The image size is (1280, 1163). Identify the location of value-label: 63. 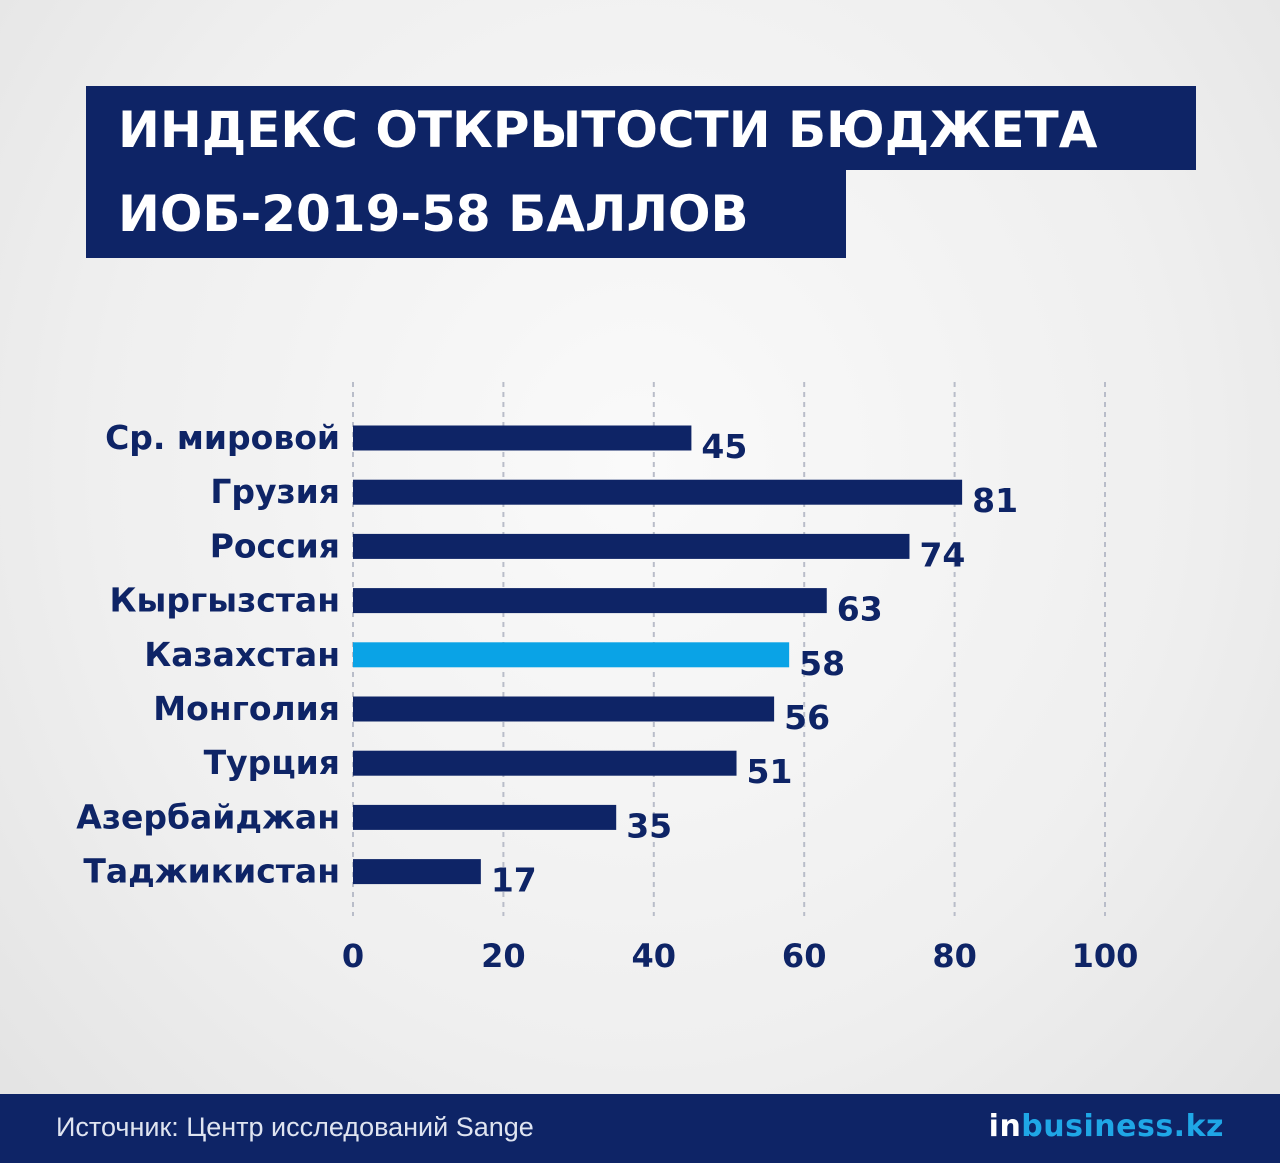
(860, 609).